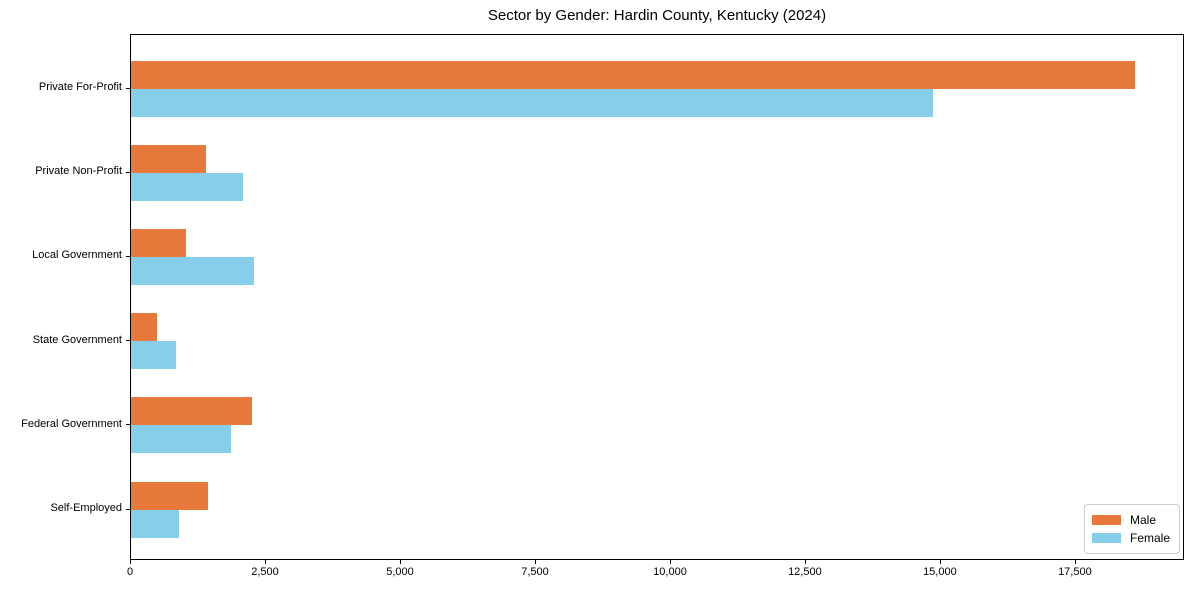 The image size is (1200, 600). Describe the element at coordinates (805, 572) in the screenshot. I see `x-tick-label-12500: 12,500` at that location.